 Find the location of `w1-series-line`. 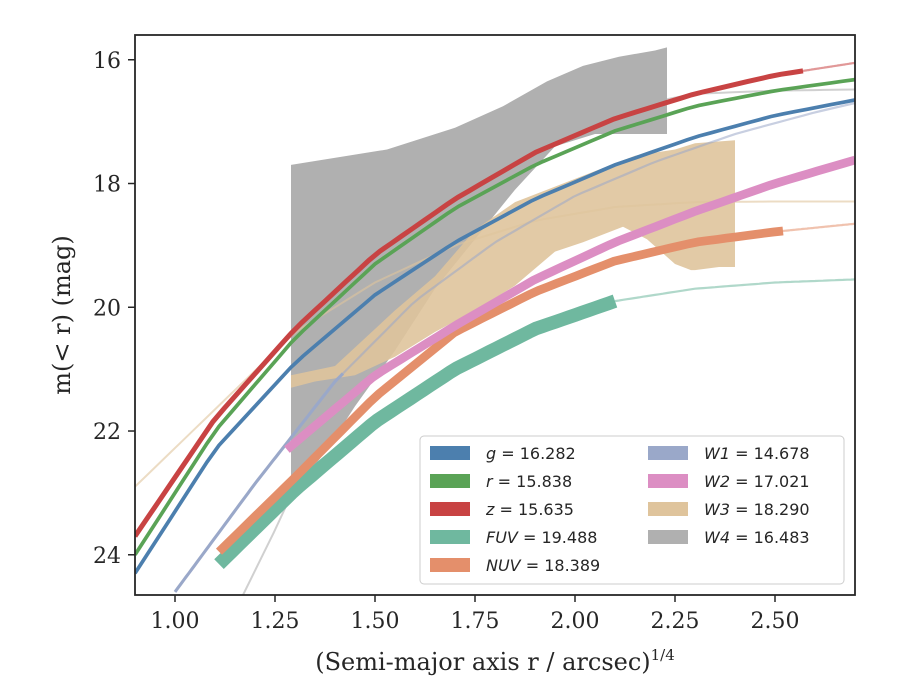

w1-series-line is located at coordinates (259, 482).